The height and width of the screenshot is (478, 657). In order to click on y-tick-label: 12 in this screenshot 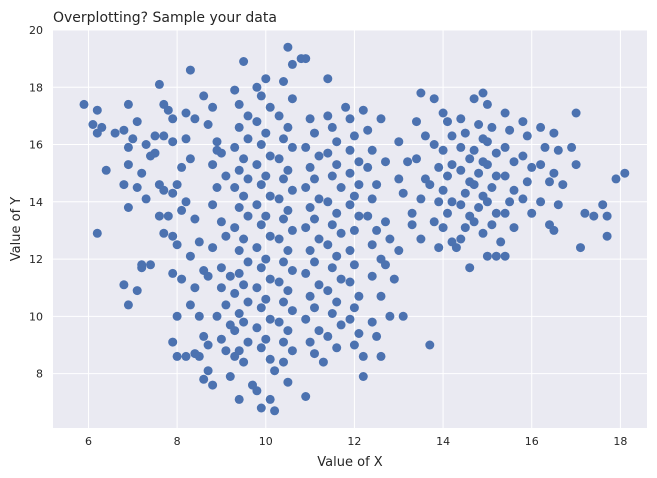, I will do `click(36, 259)`.